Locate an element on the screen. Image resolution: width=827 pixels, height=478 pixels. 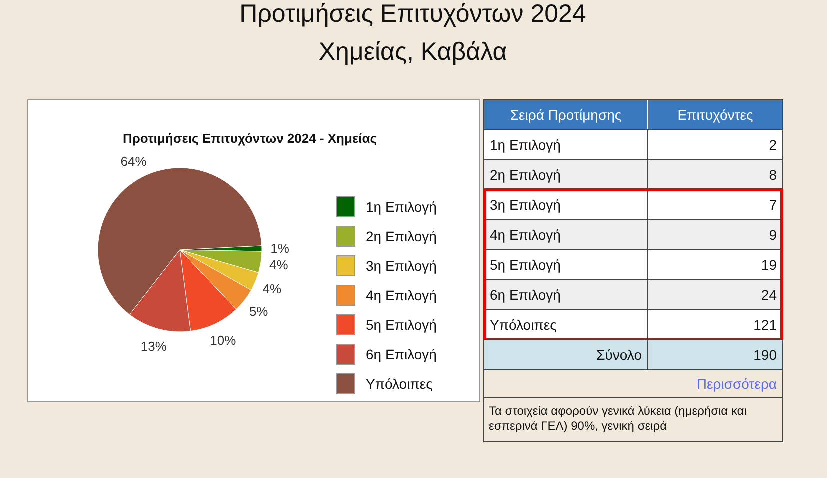
data-label: 10% is located at coordinates (223, 340).